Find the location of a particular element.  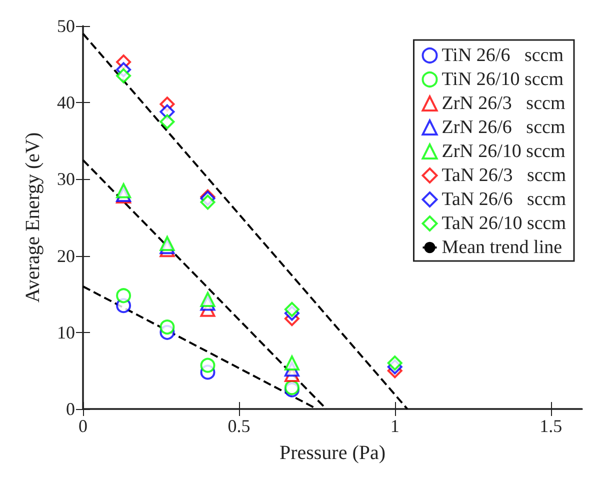

y-tick-label: 20 is located at coordinates (66, 256).